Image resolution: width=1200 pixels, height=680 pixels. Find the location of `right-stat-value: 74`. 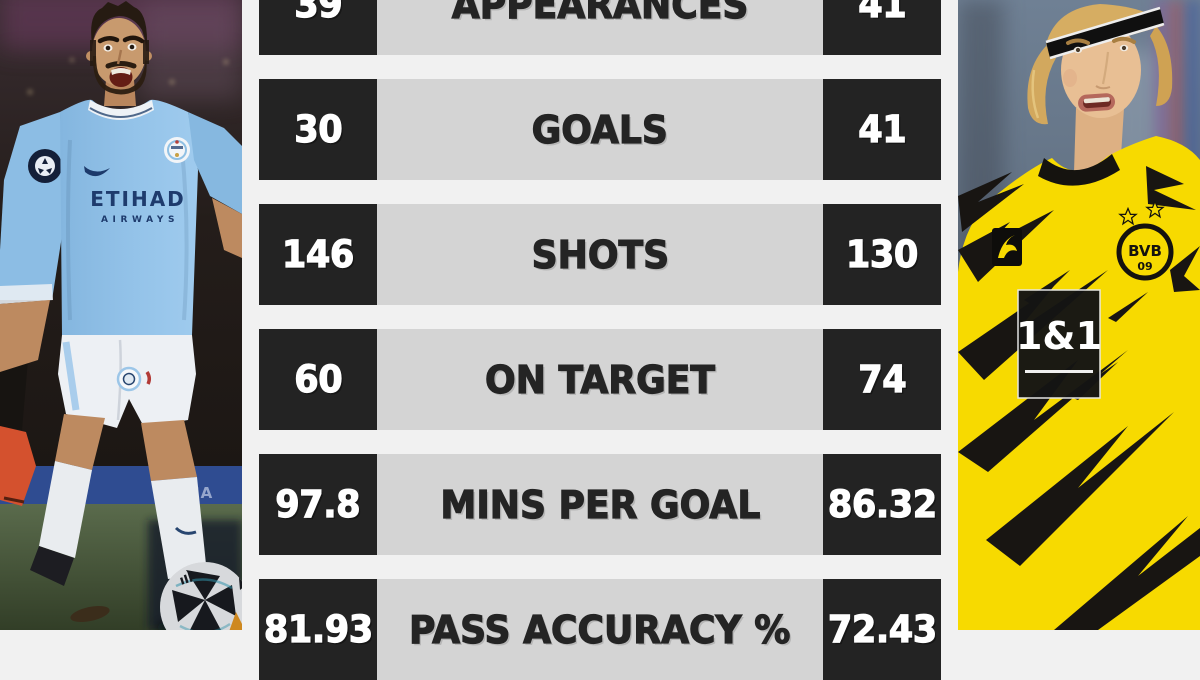

right-stat-value: 74 is located at coordinates (882, 379).